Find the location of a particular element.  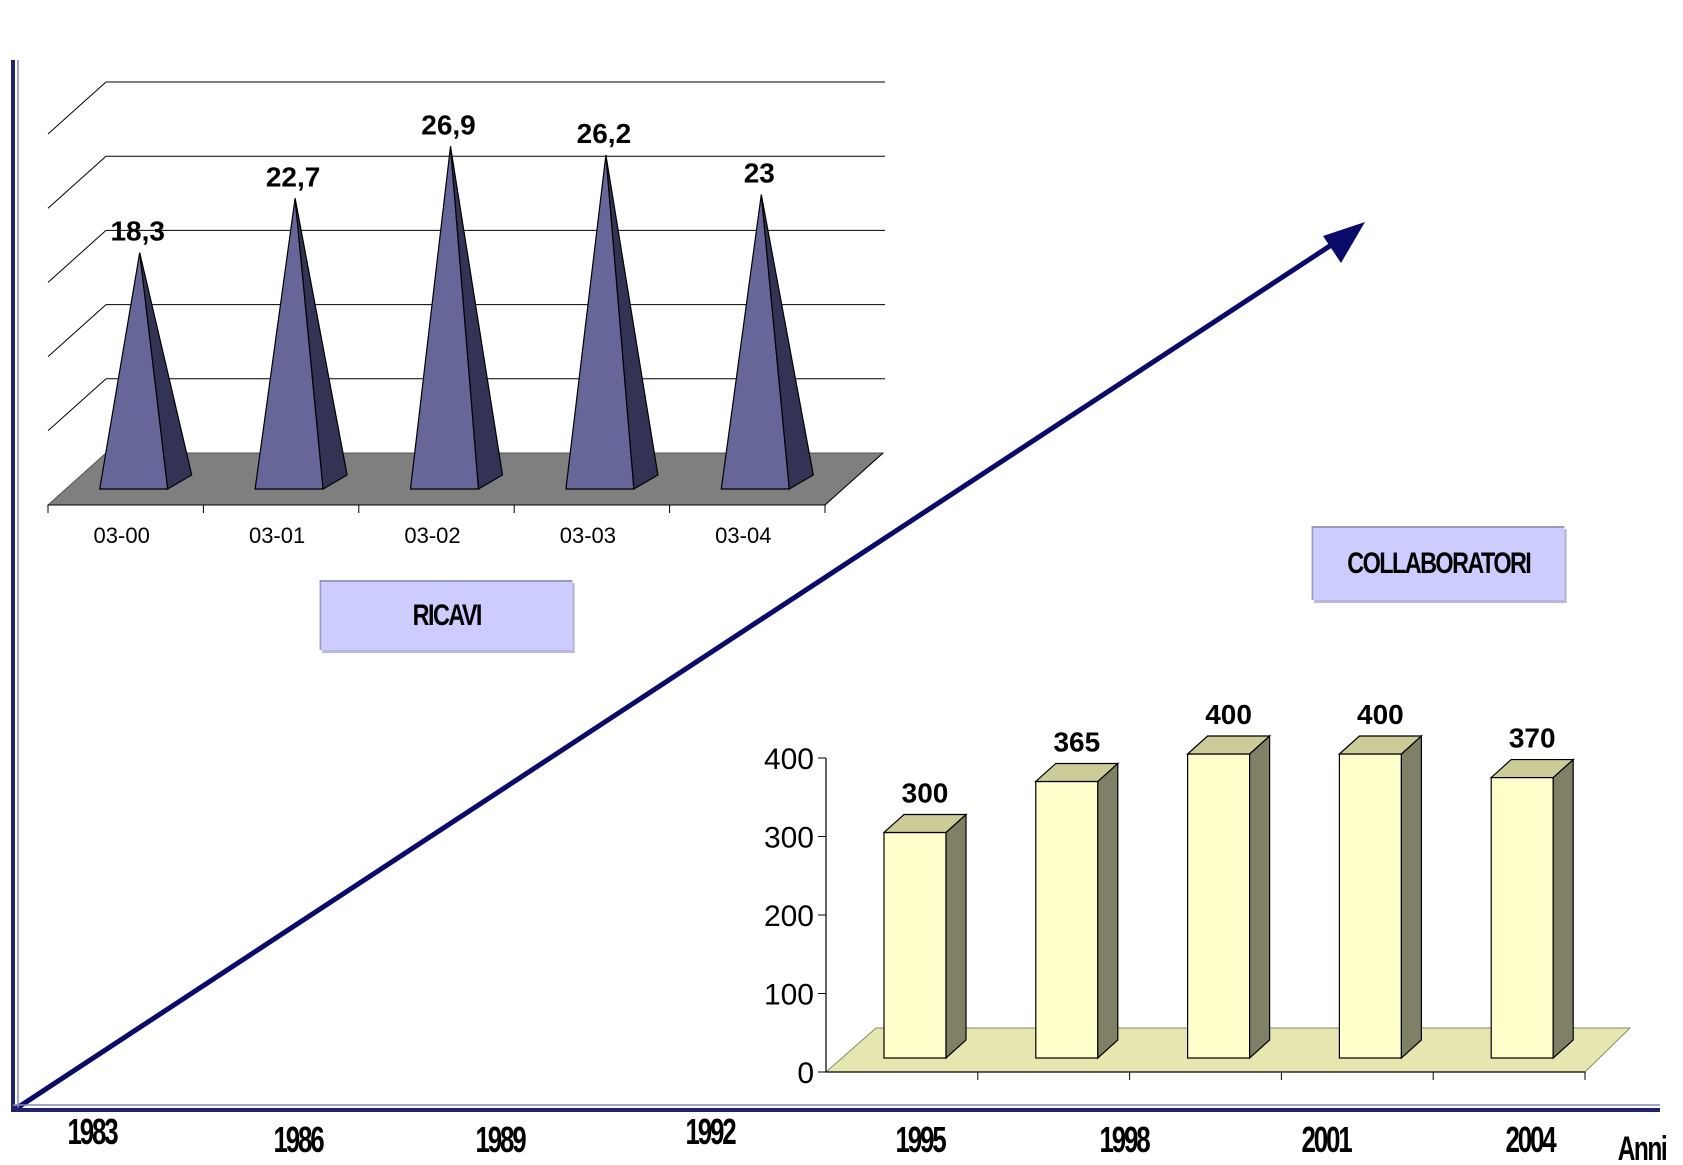

x-tick-label: 03-04 is located at coordinates (743, 535).